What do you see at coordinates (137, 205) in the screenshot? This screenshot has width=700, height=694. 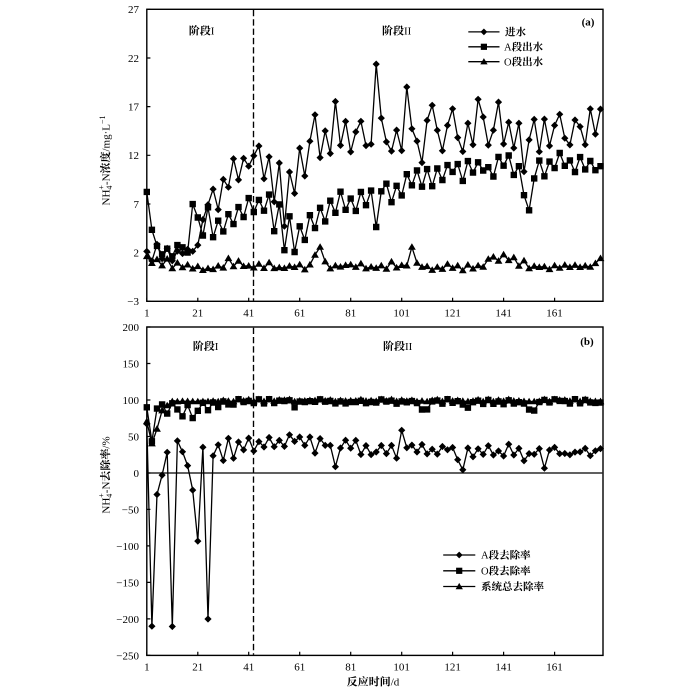 I see `svg-text: 7` at bounding box center [137, 205].